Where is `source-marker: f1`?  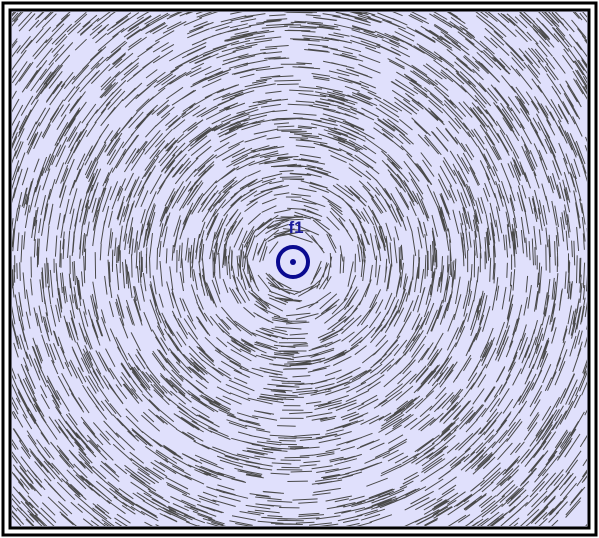 source-marker: f1 is located at coordinates (293, 248).